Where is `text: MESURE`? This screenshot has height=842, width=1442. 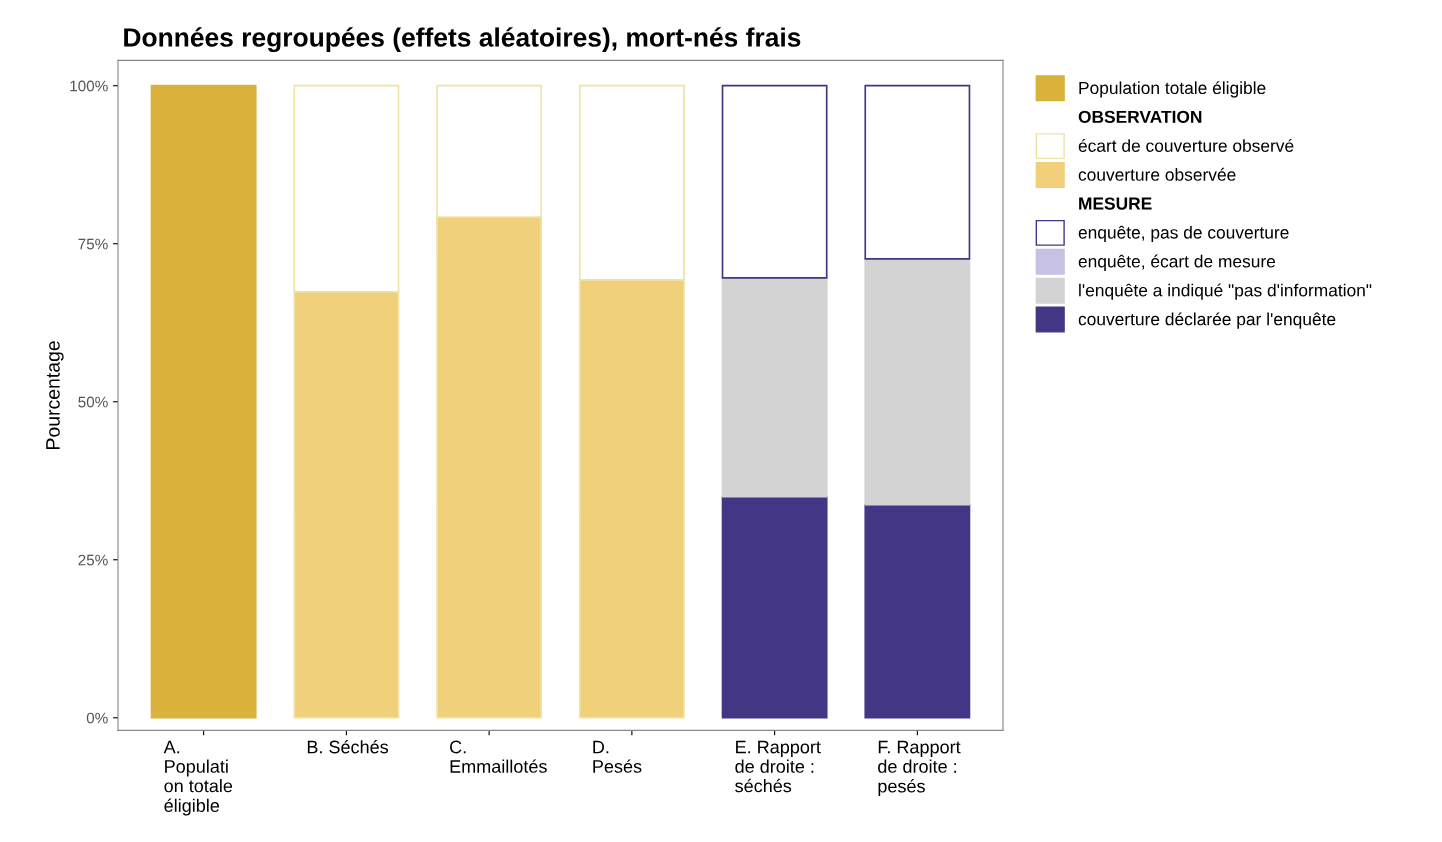 text: MESURE is located at coordinates (1115, 203).